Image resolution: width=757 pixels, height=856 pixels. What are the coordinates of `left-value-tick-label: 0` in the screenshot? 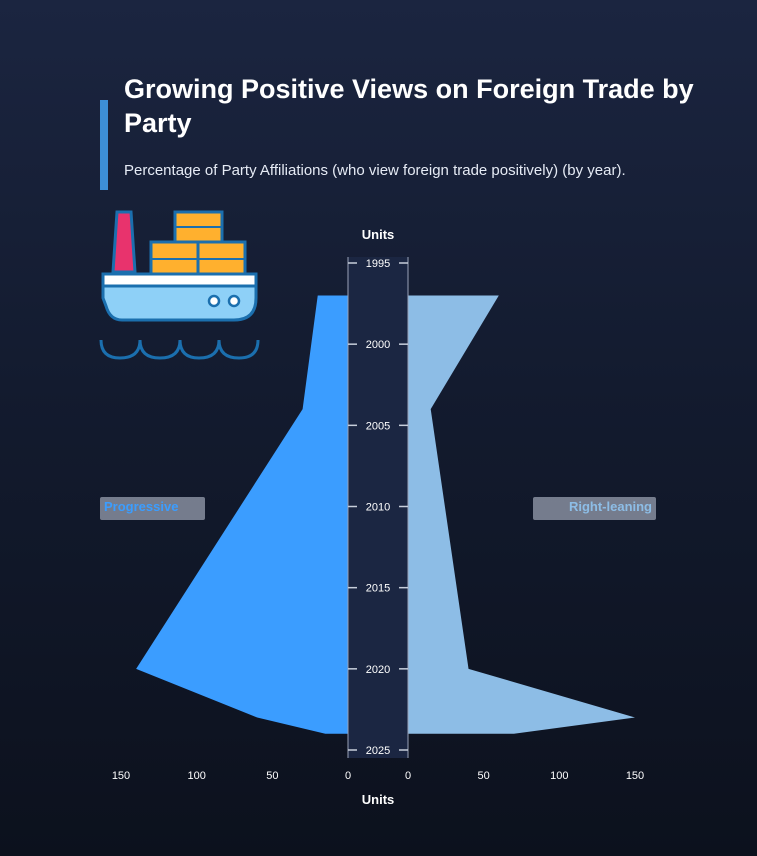 It's located at (348, 776).